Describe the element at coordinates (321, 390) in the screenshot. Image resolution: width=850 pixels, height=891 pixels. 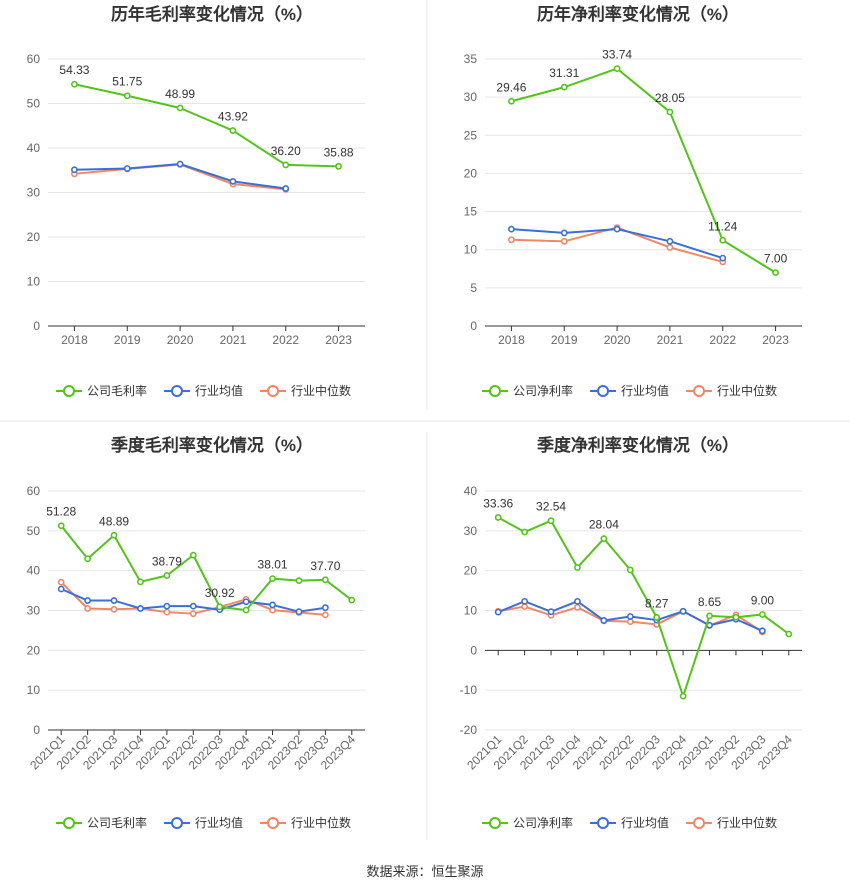
I see `legend-label: 行业中位数` at that location.